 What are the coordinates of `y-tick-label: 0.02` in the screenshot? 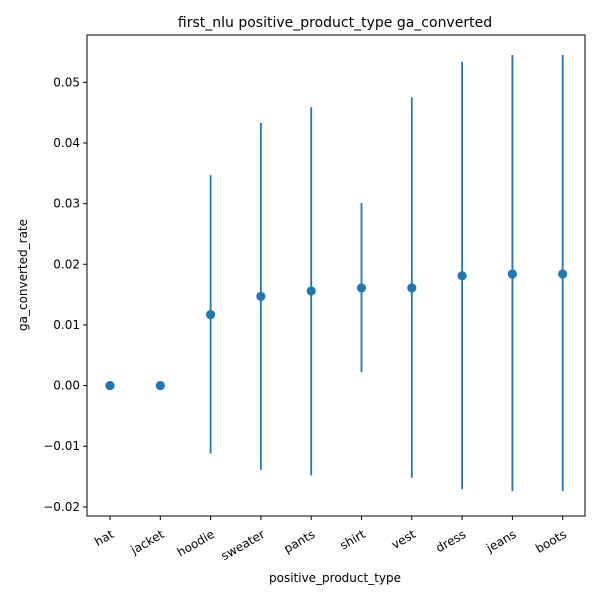 It's located at (66, 264).